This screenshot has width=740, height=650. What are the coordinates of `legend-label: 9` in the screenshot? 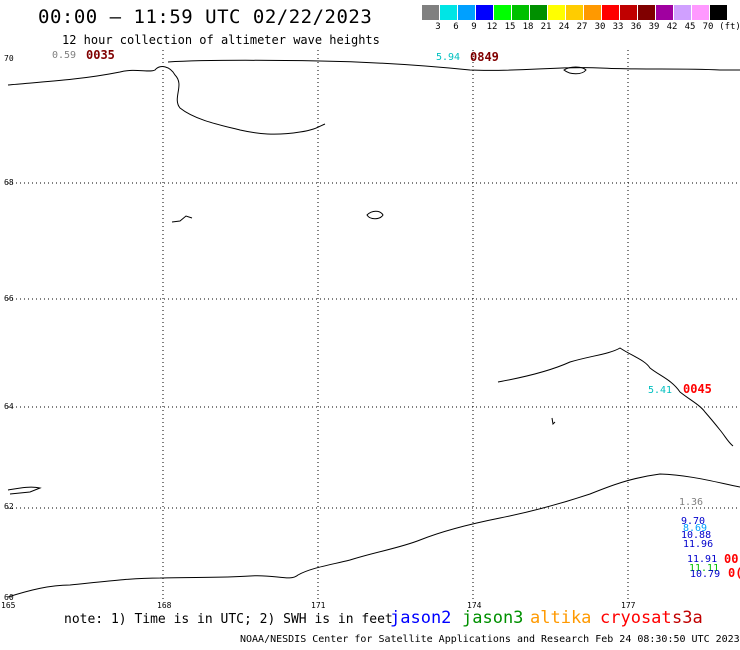 It's located at (474, 27).